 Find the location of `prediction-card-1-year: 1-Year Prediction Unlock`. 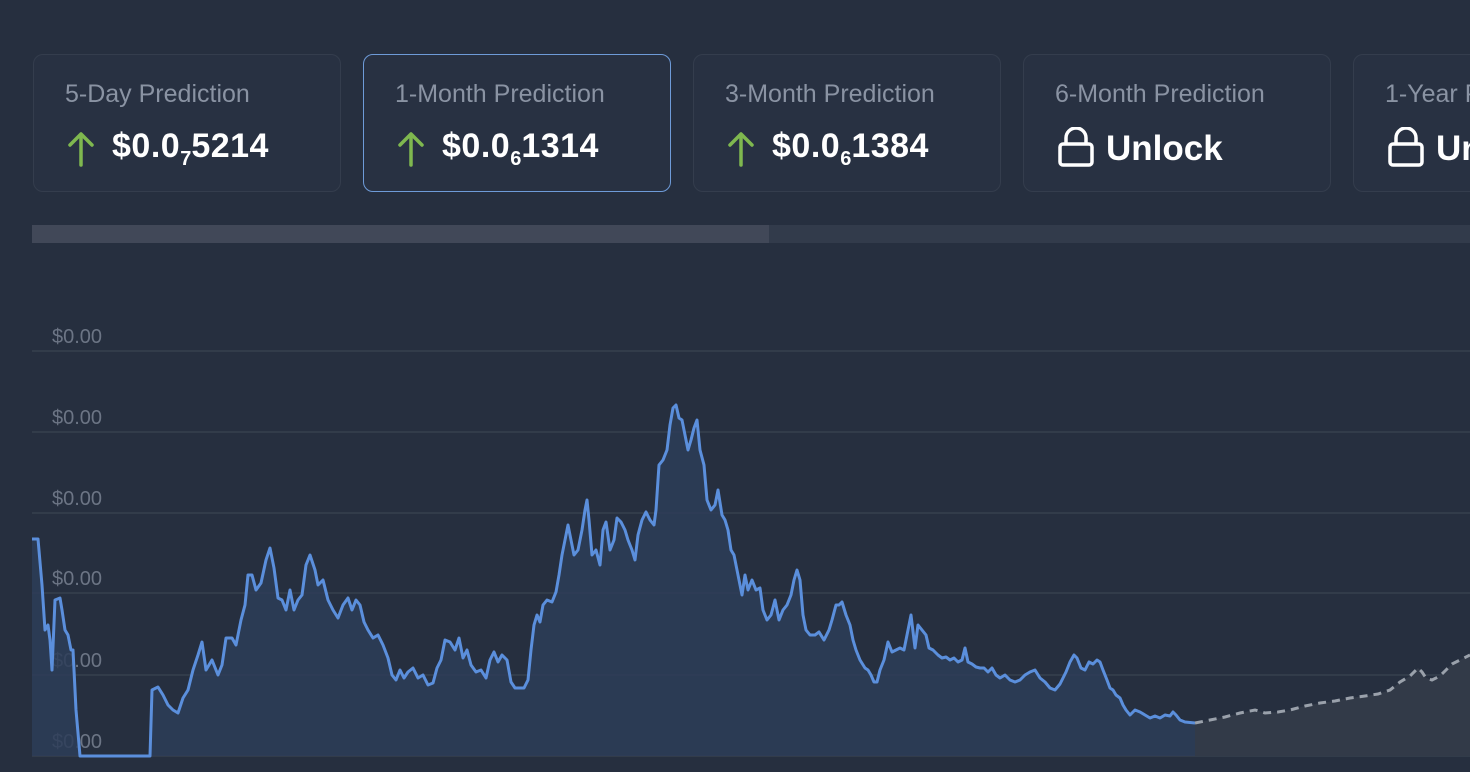

prediction-card-1-year: 1-Year Prediction Unlock is located at coordinates (1411, 123).